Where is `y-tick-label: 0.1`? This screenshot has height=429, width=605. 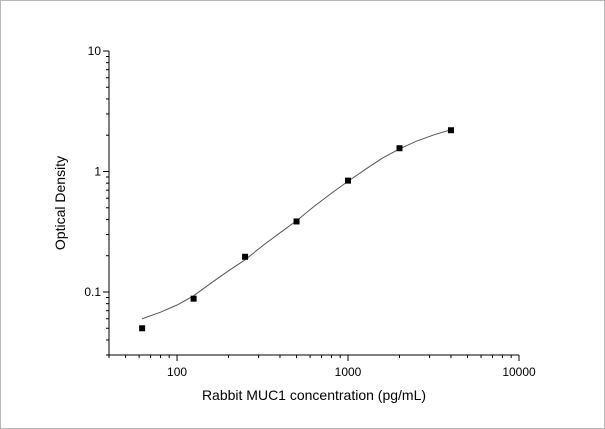 y-tick-label: 0.1 is located at coordinates (92, 292).